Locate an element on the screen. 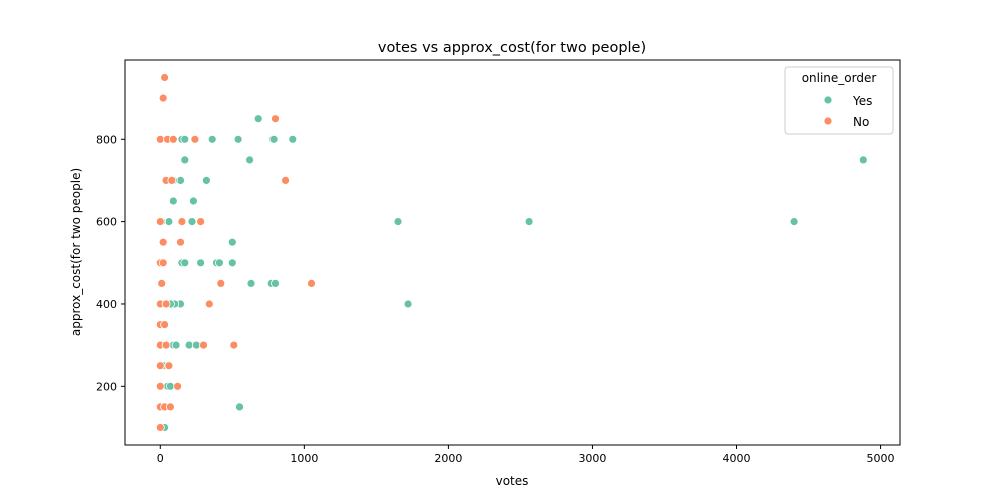 Image resolution: width=1000 pixels, height=500 pixels. y-tick-label: 400 is located at coordinates (106, 304).